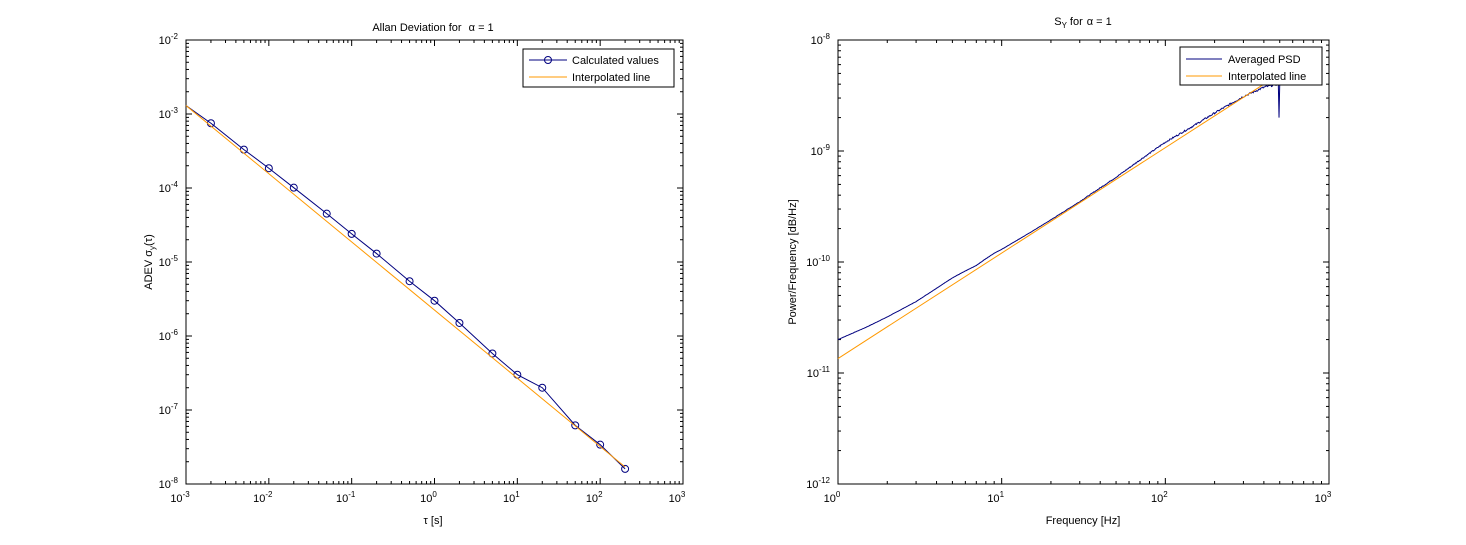 This screenshot has width=1466, height=545. I want to click on chart-title: SY for α = 1, so click(1083, 23).